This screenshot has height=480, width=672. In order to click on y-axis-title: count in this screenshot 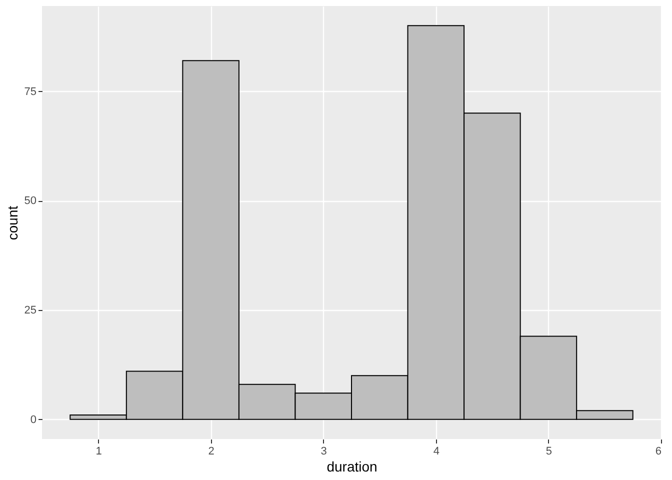, I will do `click(12, 223)`.